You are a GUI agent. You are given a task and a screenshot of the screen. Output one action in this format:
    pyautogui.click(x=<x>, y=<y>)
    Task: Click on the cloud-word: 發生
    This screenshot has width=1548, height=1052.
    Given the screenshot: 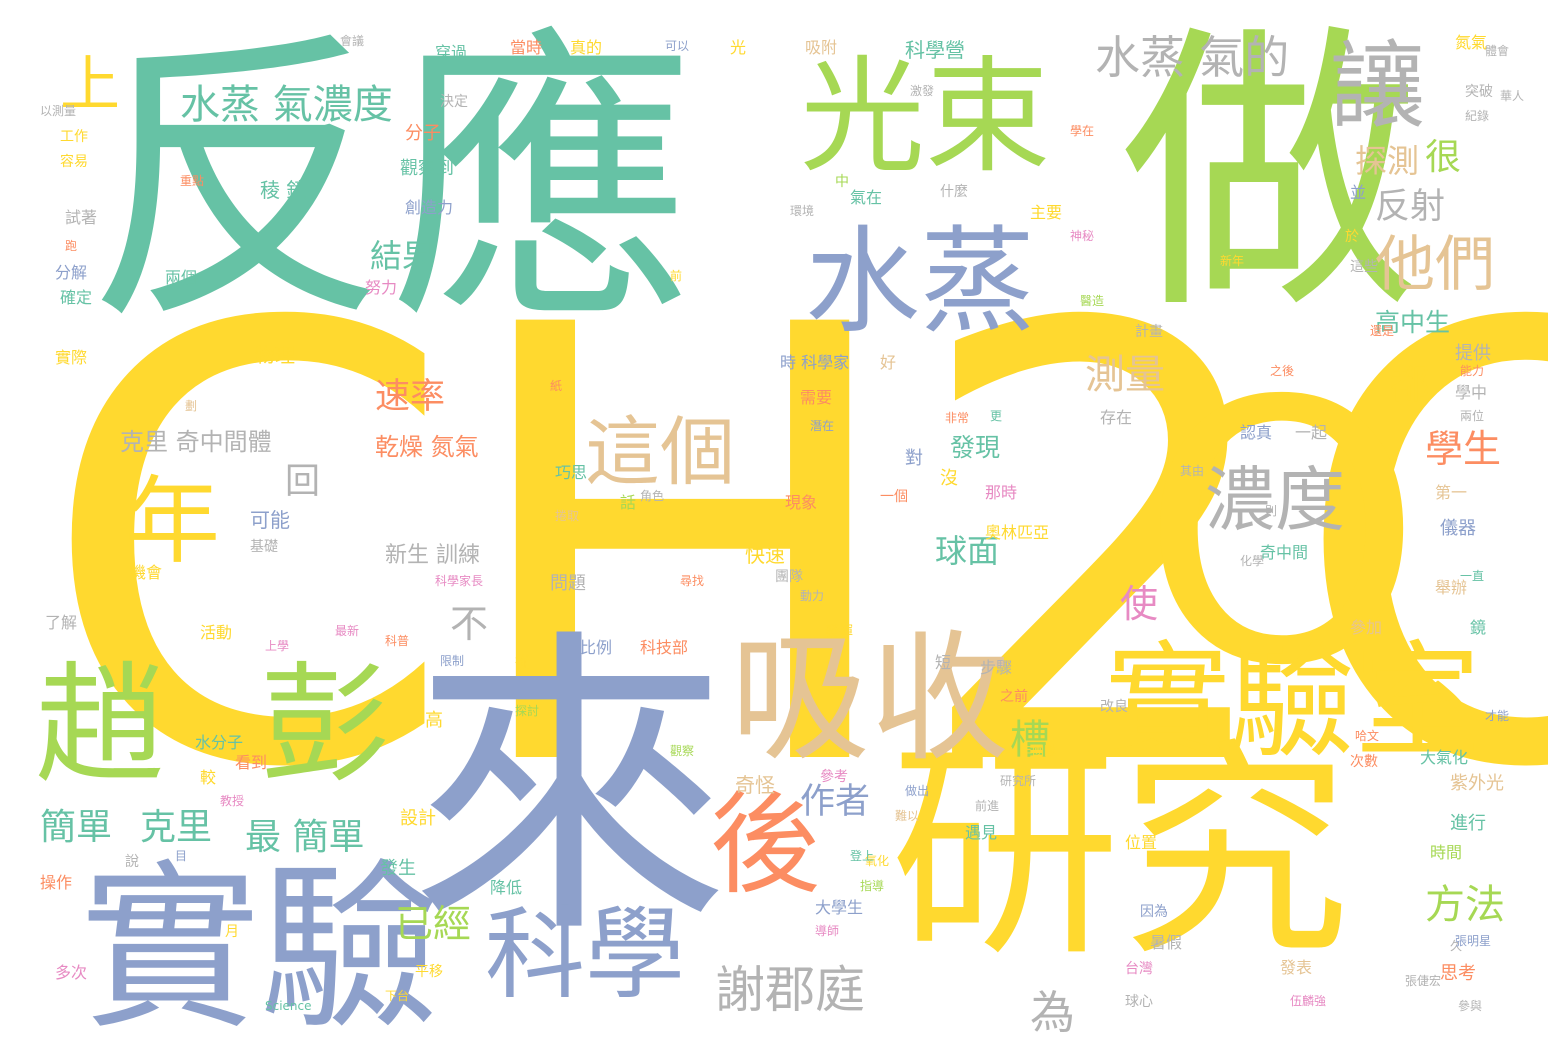 What is the action you would take?
    pyautogui.click(x=398, y=868)
    